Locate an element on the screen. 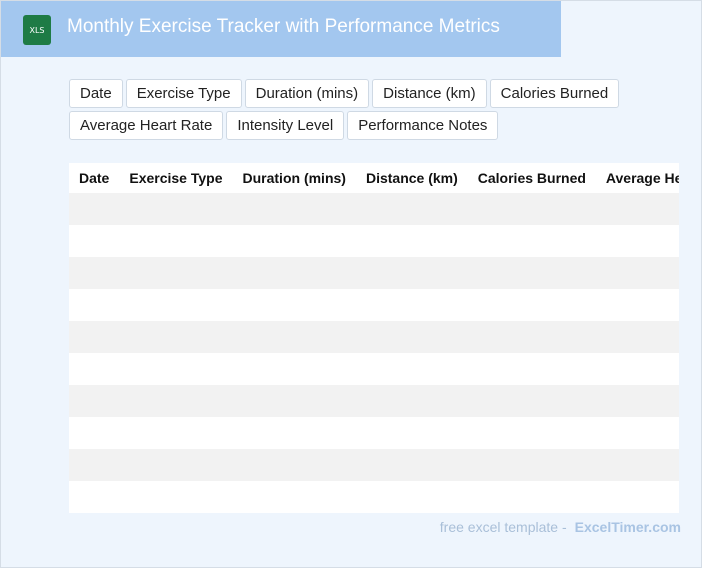  column-header: Exercise Type is located at coordinates (176, 178).